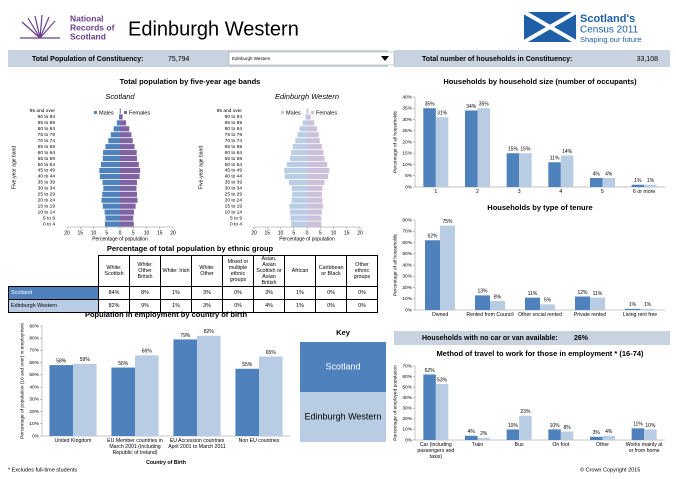 The image size is (676, 479). Describe the element at coordinates (407, 109) in the screenshot. I see `y-tick-label: 35%` at that location.